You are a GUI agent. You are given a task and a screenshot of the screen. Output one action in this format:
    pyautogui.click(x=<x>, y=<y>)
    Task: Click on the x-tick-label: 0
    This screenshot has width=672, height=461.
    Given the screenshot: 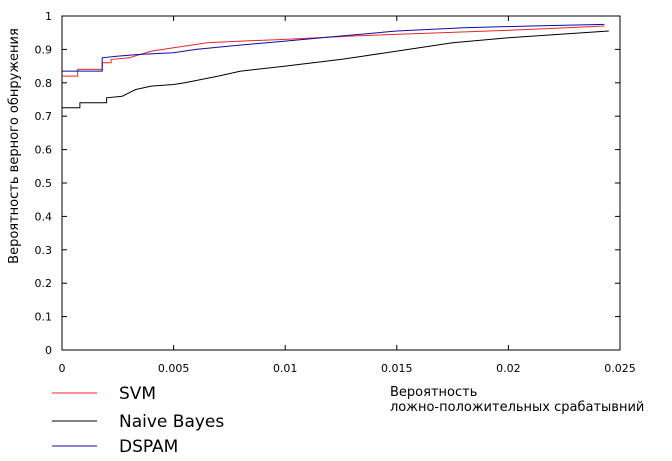 What is the action you would take?
    pyautogui.click(x=62, y=368)
    